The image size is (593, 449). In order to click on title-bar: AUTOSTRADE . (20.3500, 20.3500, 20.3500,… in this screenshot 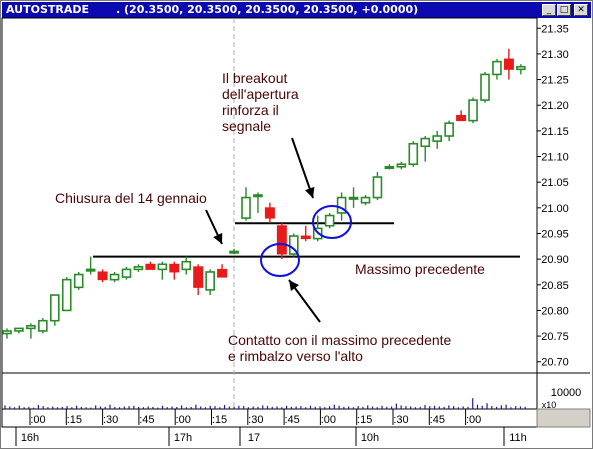, I will do `click(296, 10)`.